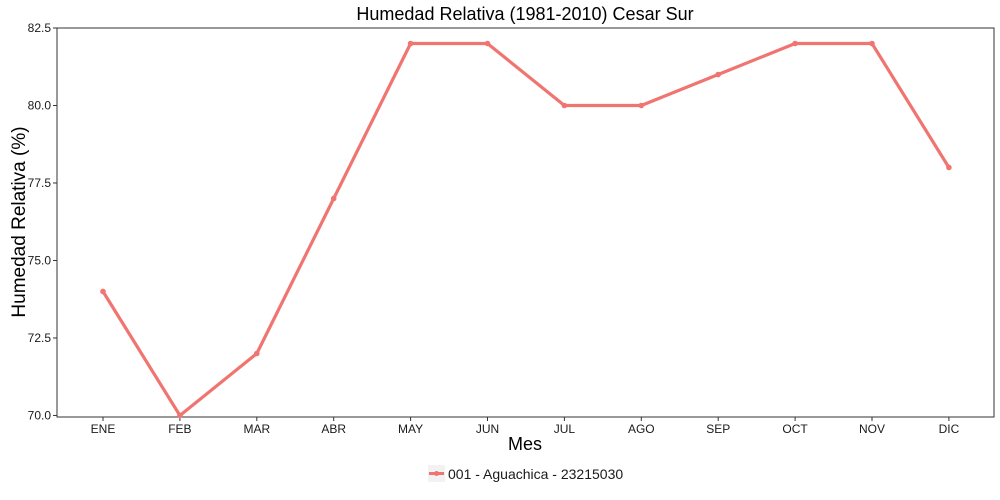  Describe the element at coordinates (565, 429) in the screenshot. I see `x-tick-label: JUL` at that location.